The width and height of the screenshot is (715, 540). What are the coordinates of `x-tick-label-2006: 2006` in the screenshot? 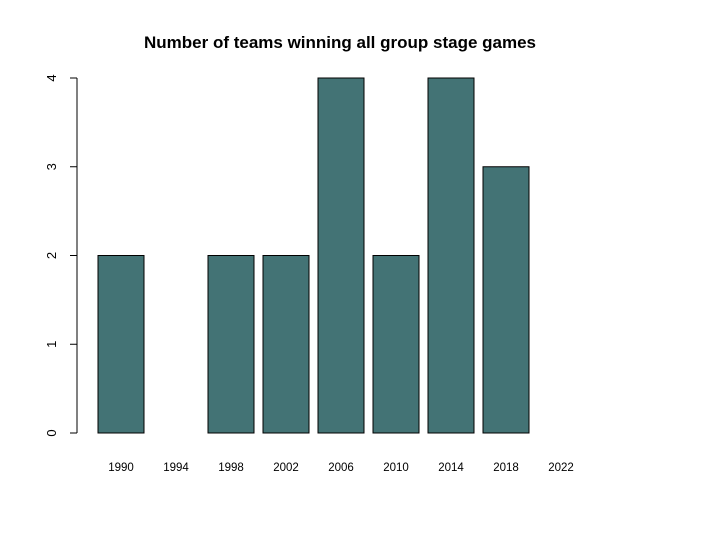 It's located at (341, 468).